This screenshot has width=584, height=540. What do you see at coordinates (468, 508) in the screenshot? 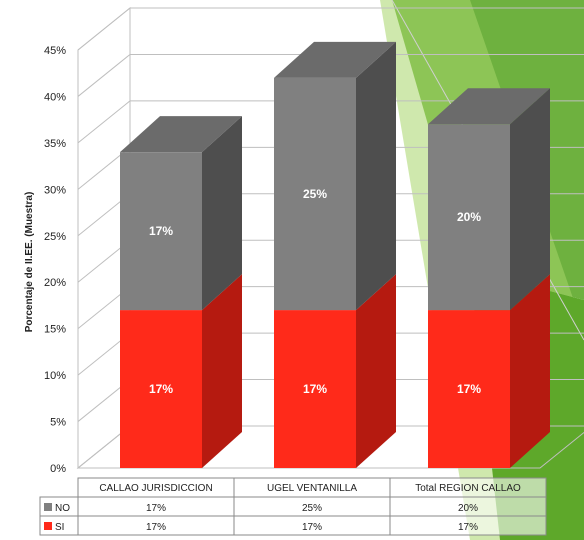
I see `table-cell: 20%` at bounding box center [468, 508].